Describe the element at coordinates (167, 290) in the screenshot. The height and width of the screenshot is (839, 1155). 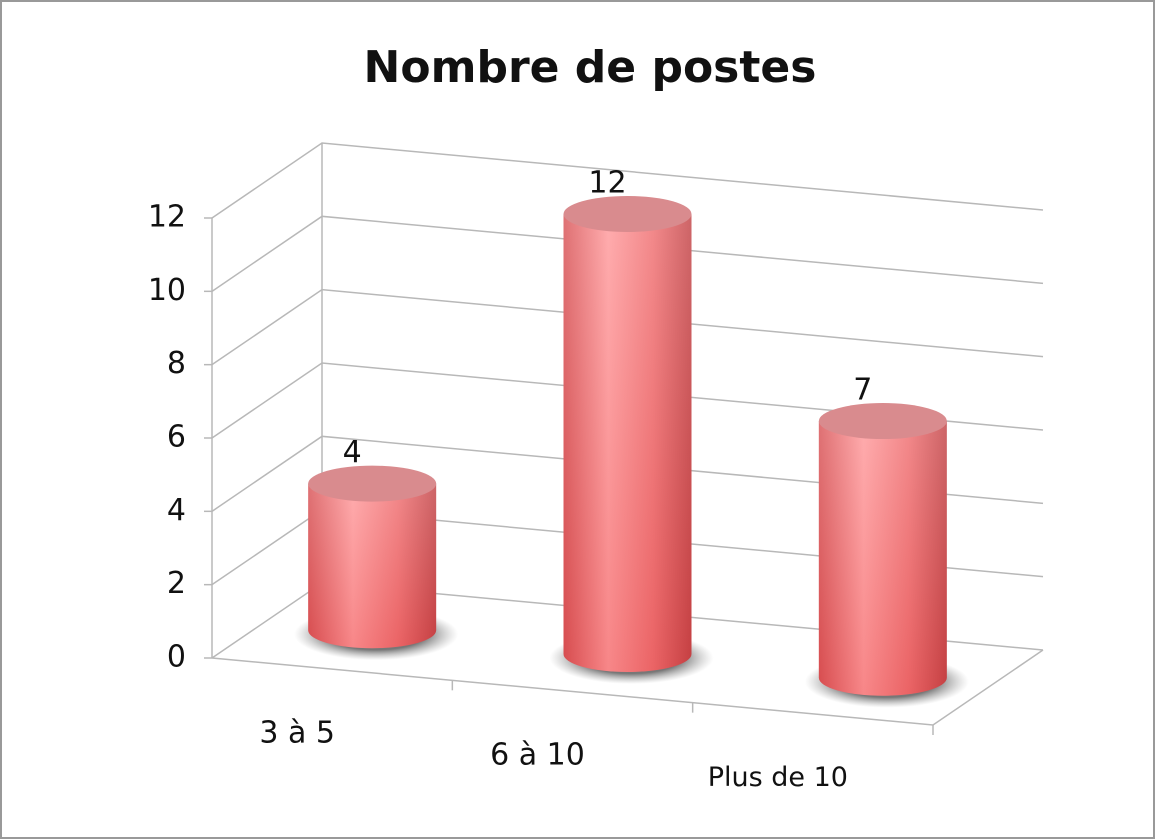
I see `y-tick-label: 10` at that location.